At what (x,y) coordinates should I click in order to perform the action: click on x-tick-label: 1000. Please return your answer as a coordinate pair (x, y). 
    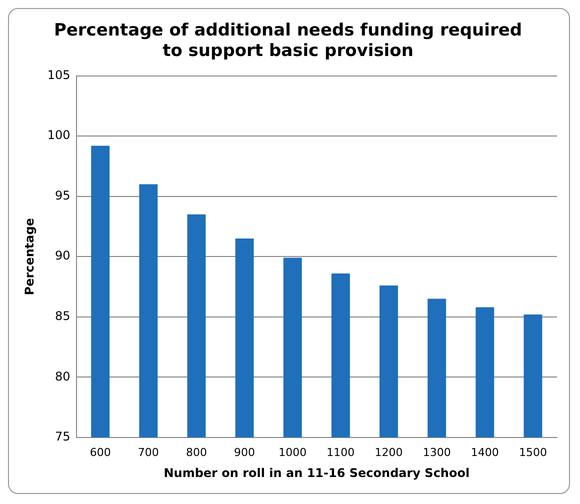
    Looking at the image, I should click on (292, 452).